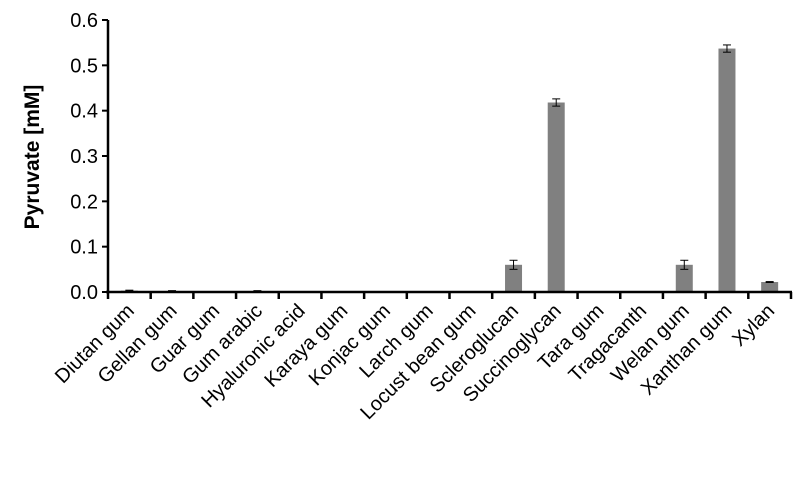 The height and width of the screenshot is (483, 805). I want to click on y-tick-label: 0.5, so click(84, 66).